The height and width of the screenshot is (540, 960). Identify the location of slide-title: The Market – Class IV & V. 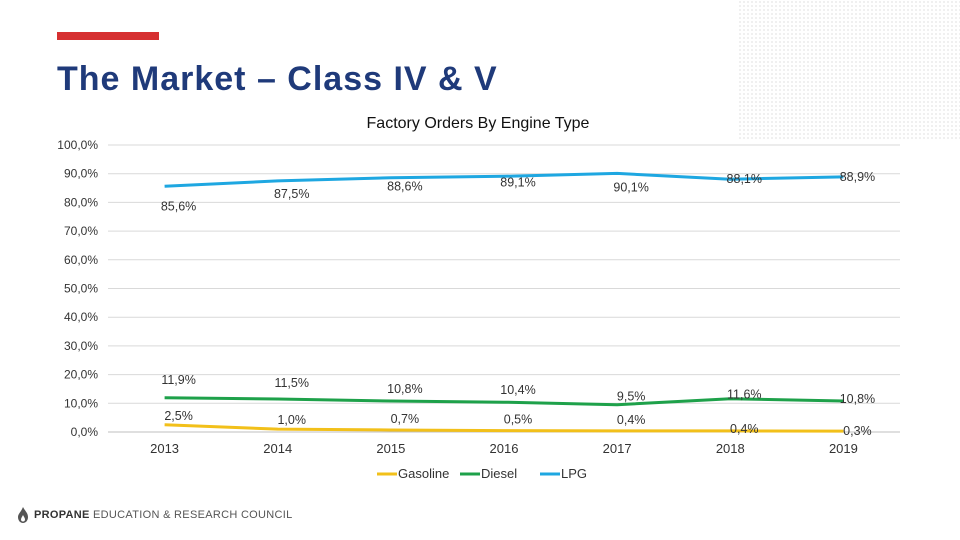
(277, 79).